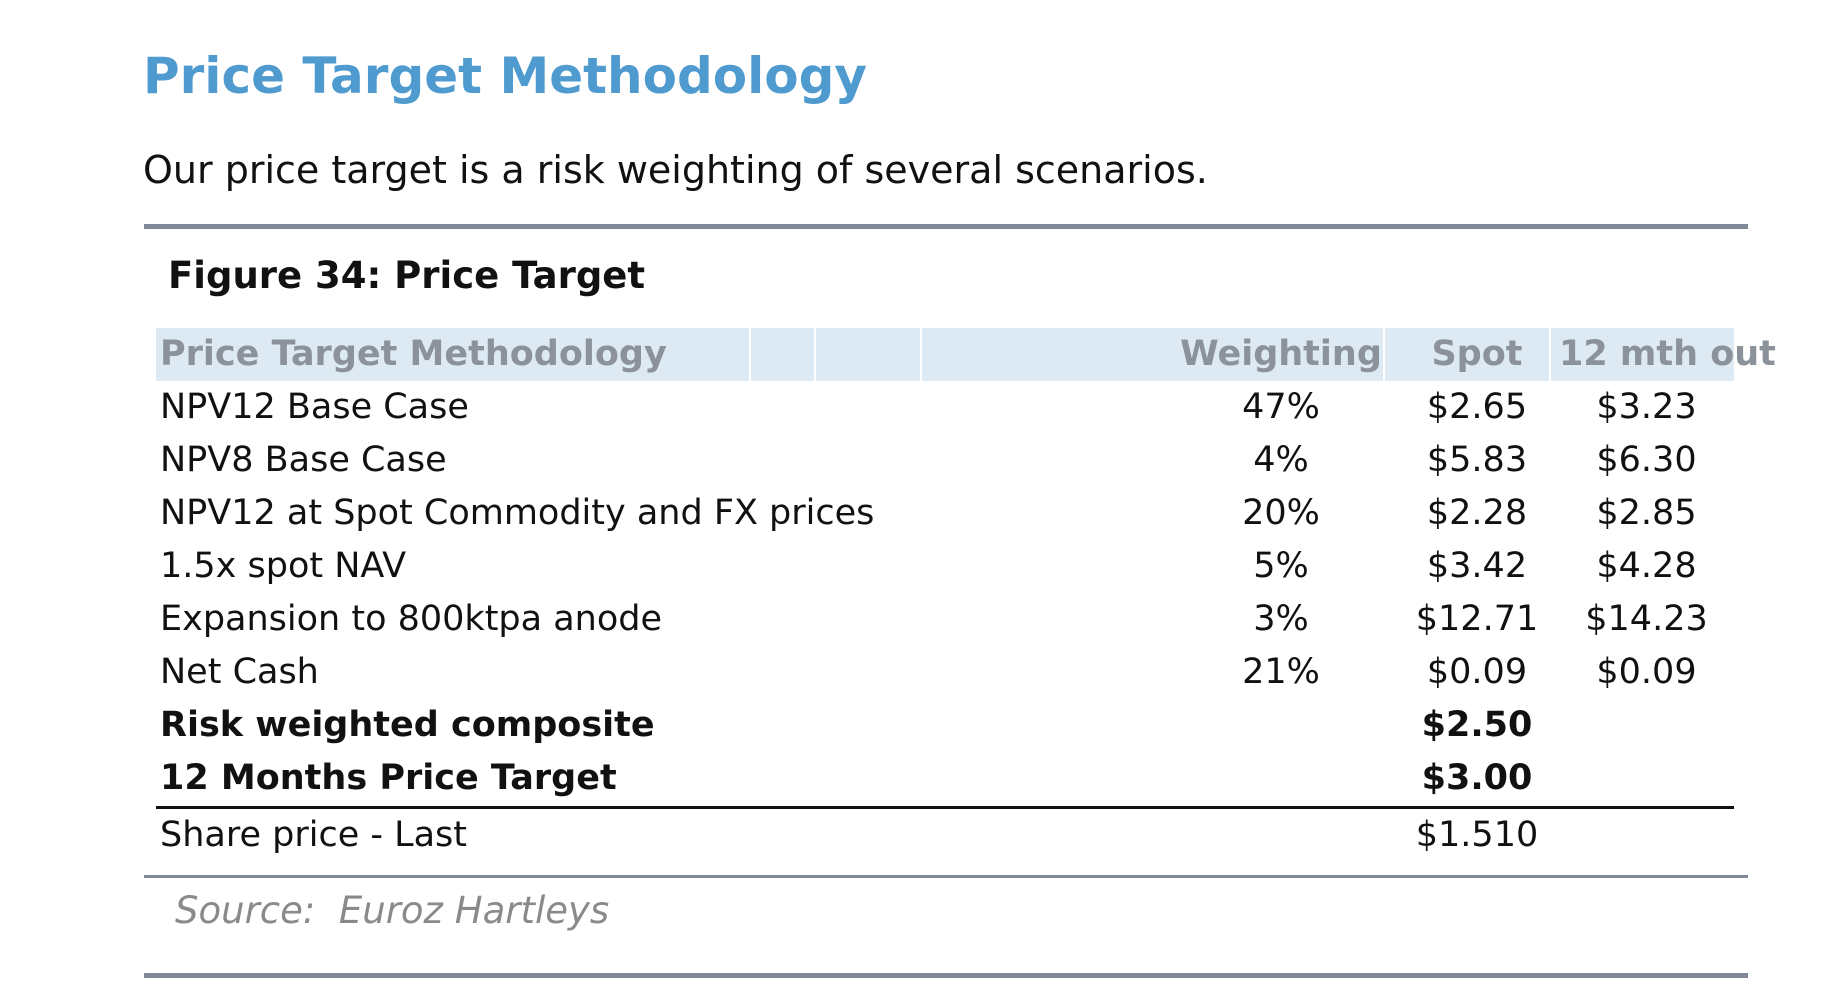  Describe the element at coordinates (505, 76) in the screenshot. I see `section-title: Price Target Methodology` at that location.